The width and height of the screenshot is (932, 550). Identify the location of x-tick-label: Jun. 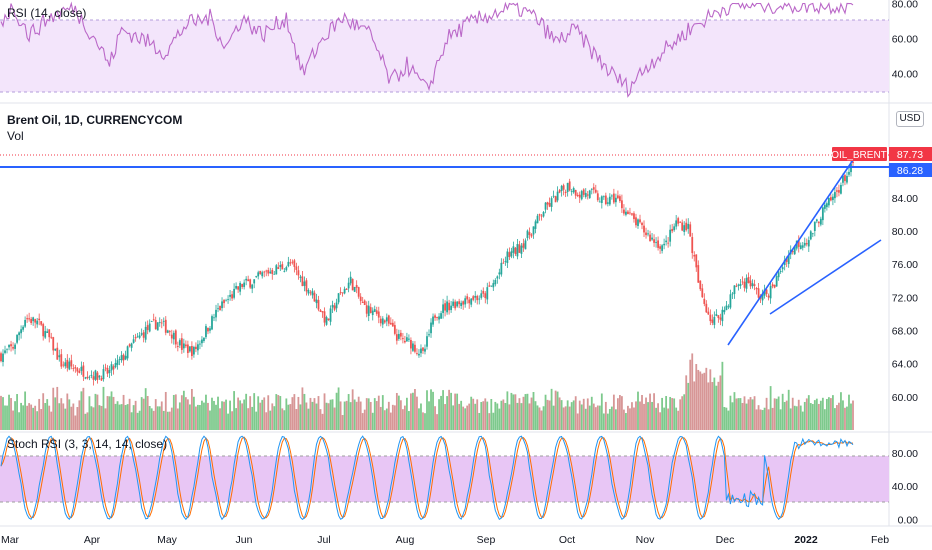
(244, 540).